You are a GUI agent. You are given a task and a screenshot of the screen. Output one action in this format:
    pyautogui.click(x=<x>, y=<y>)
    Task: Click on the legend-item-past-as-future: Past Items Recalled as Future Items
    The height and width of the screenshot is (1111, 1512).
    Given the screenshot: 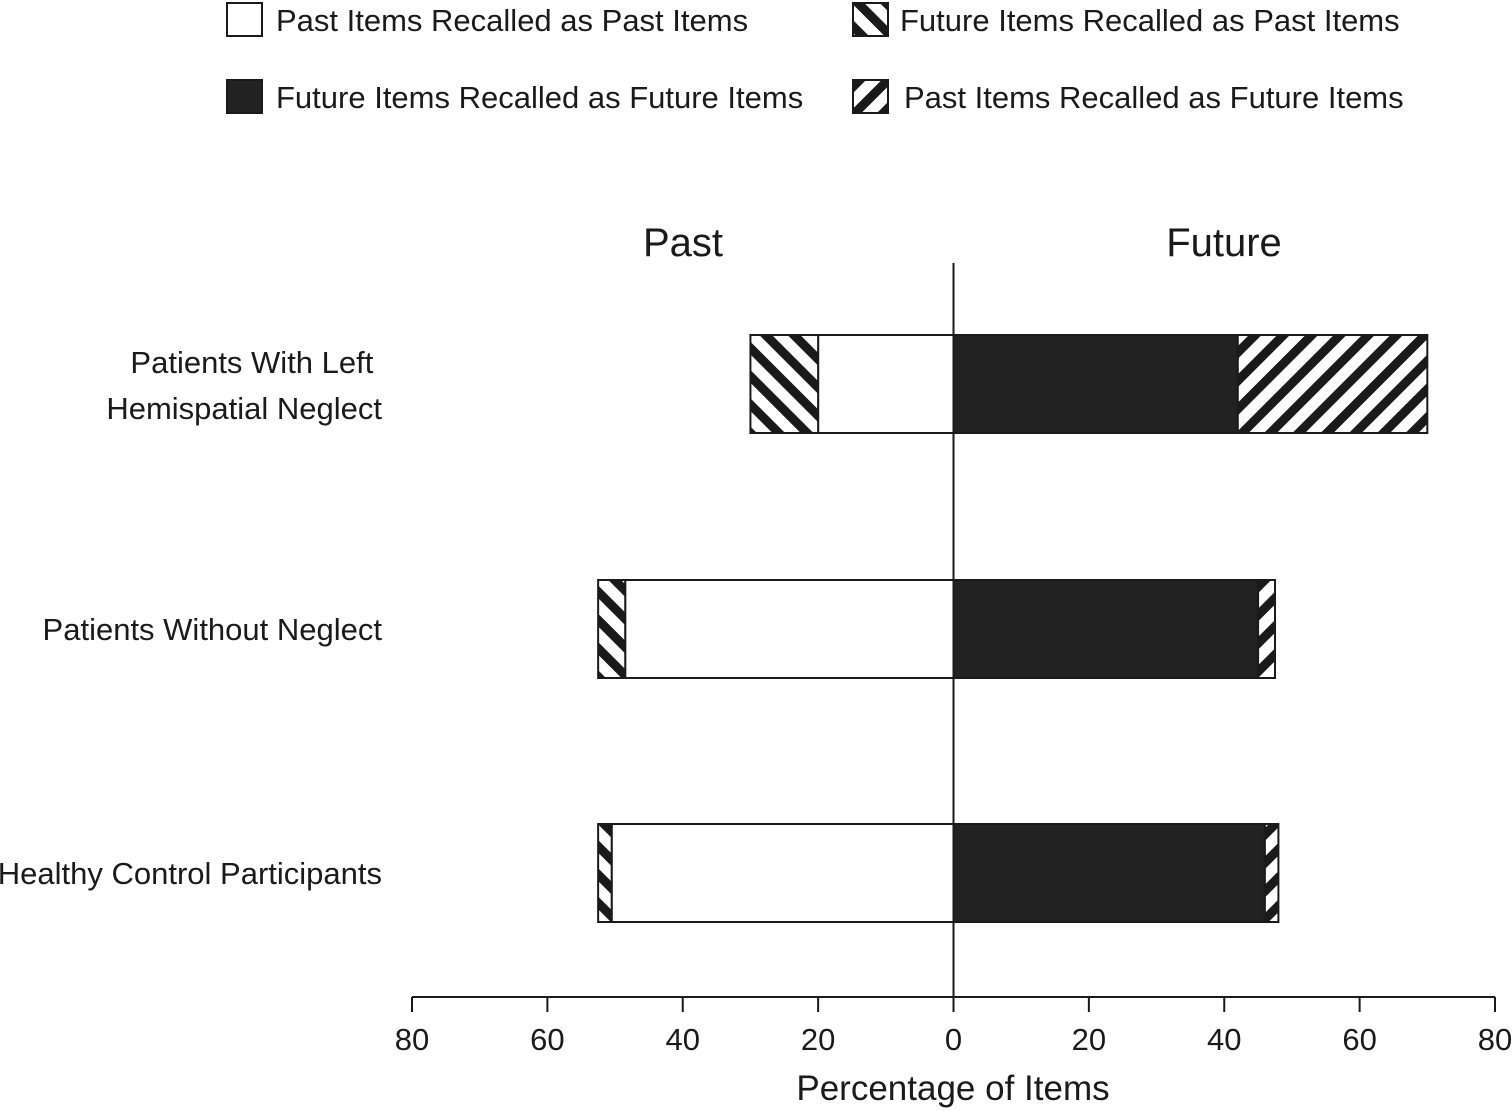 What is the action you would take?
    pyautogui.click(x=1128, y=97)
    